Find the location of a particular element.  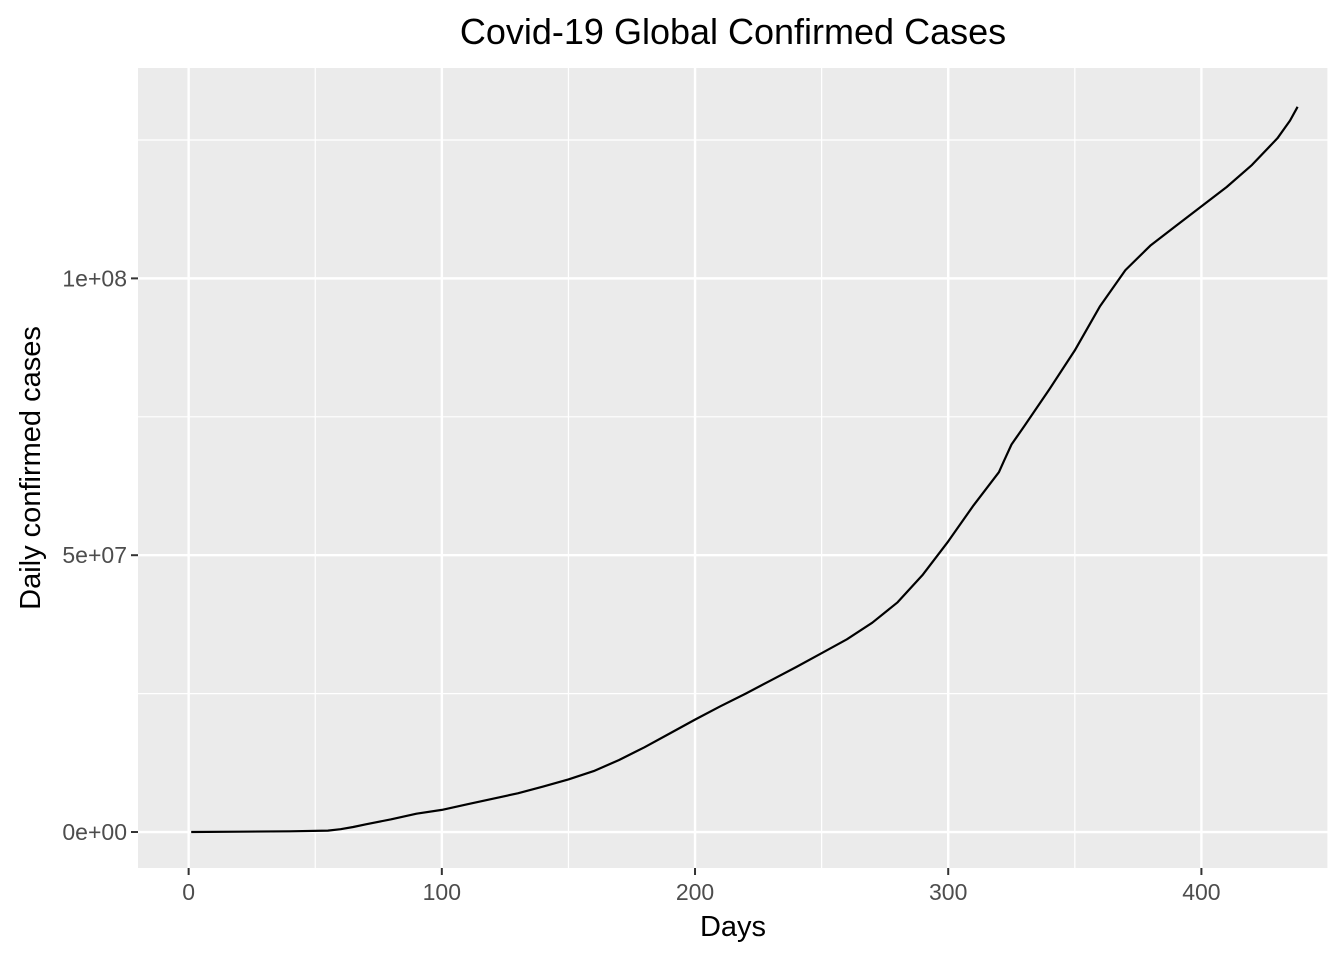

y-axis: 0e+00 5e+07 1e+08 is located at coordinates (100, 555).